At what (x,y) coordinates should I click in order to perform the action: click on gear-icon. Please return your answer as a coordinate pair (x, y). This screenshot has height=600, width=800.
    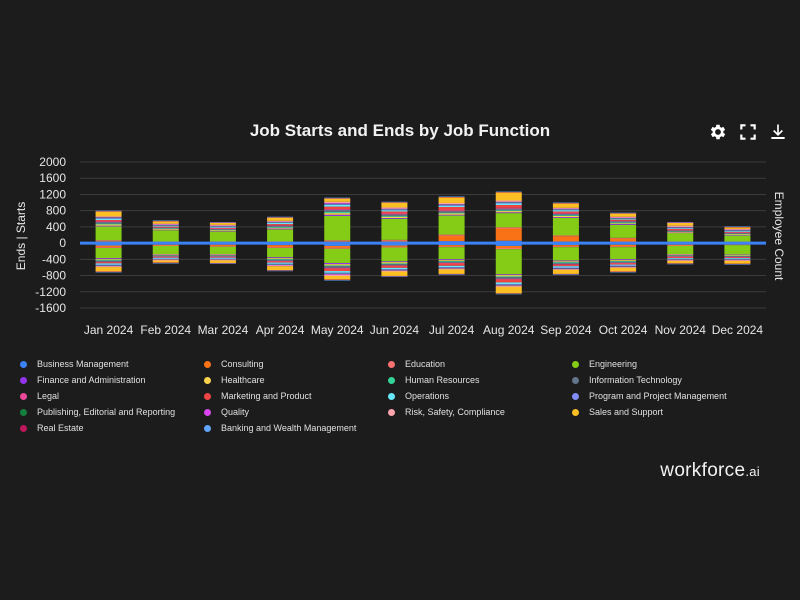
    Looking at the image, I should click on (718, 132).